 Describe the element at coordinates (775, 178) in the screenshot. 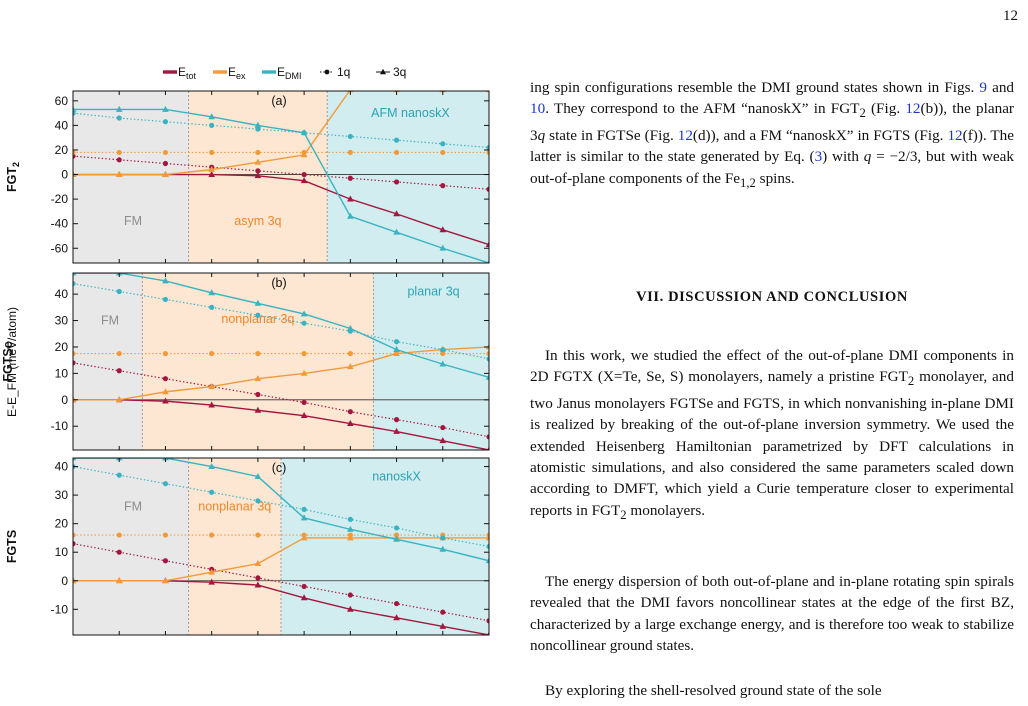

I see `text-run: spins.` at that location.